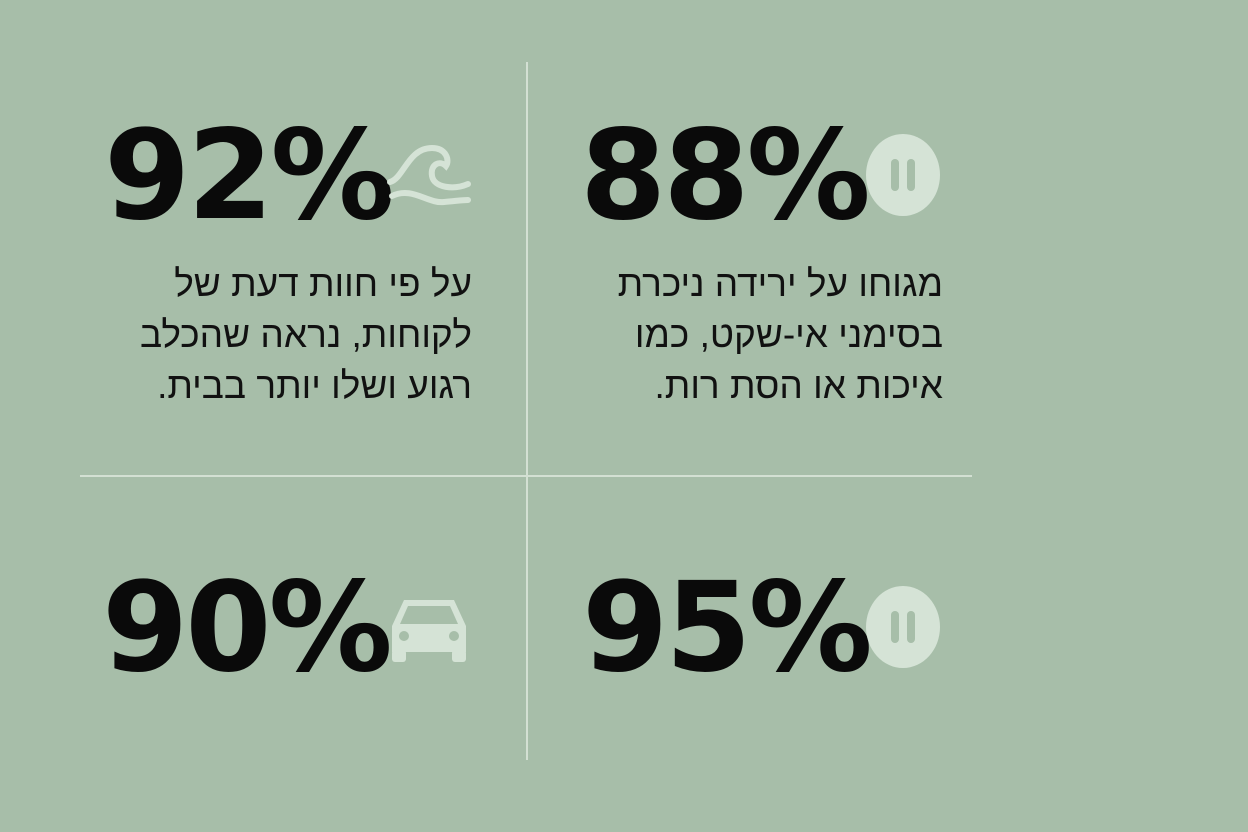 This screenshot has width=1248, height=832. Describe the element at coordinates (249, 176) in the screenshot. I see `stat-value-92: 92%` at that location.